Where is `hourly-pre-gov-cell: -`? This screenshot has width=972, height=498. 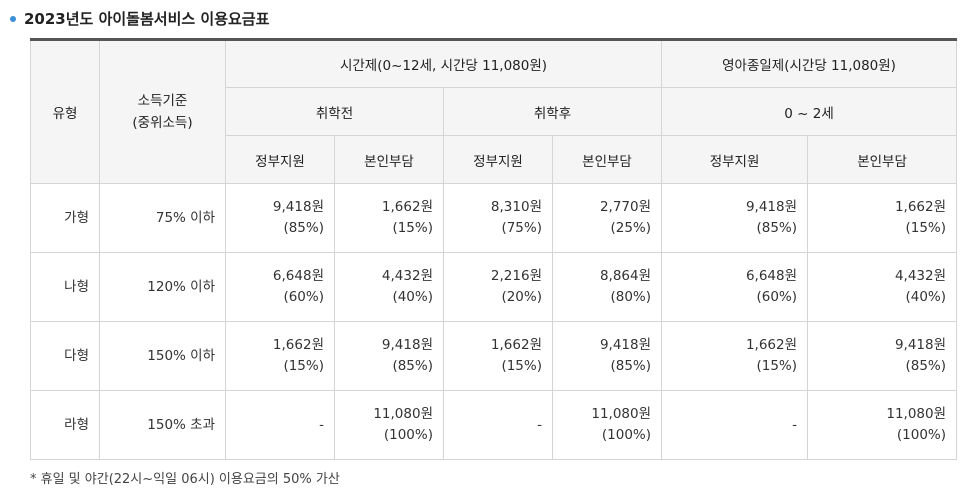 hourly-pre-gov-cell: - is located at coordinates (280, 425).